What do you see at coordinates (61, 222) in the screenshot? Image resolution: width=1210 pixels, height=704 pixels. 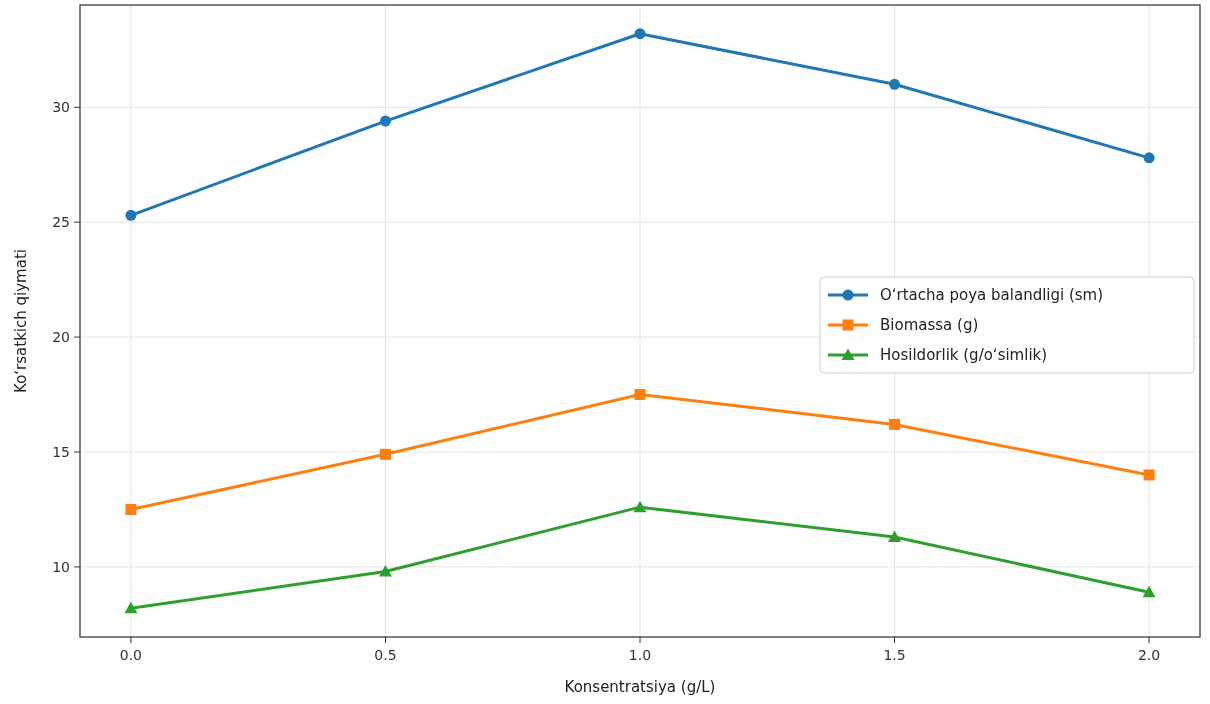 I see `y-tick-label: 25` at bounding box center [61, 222].